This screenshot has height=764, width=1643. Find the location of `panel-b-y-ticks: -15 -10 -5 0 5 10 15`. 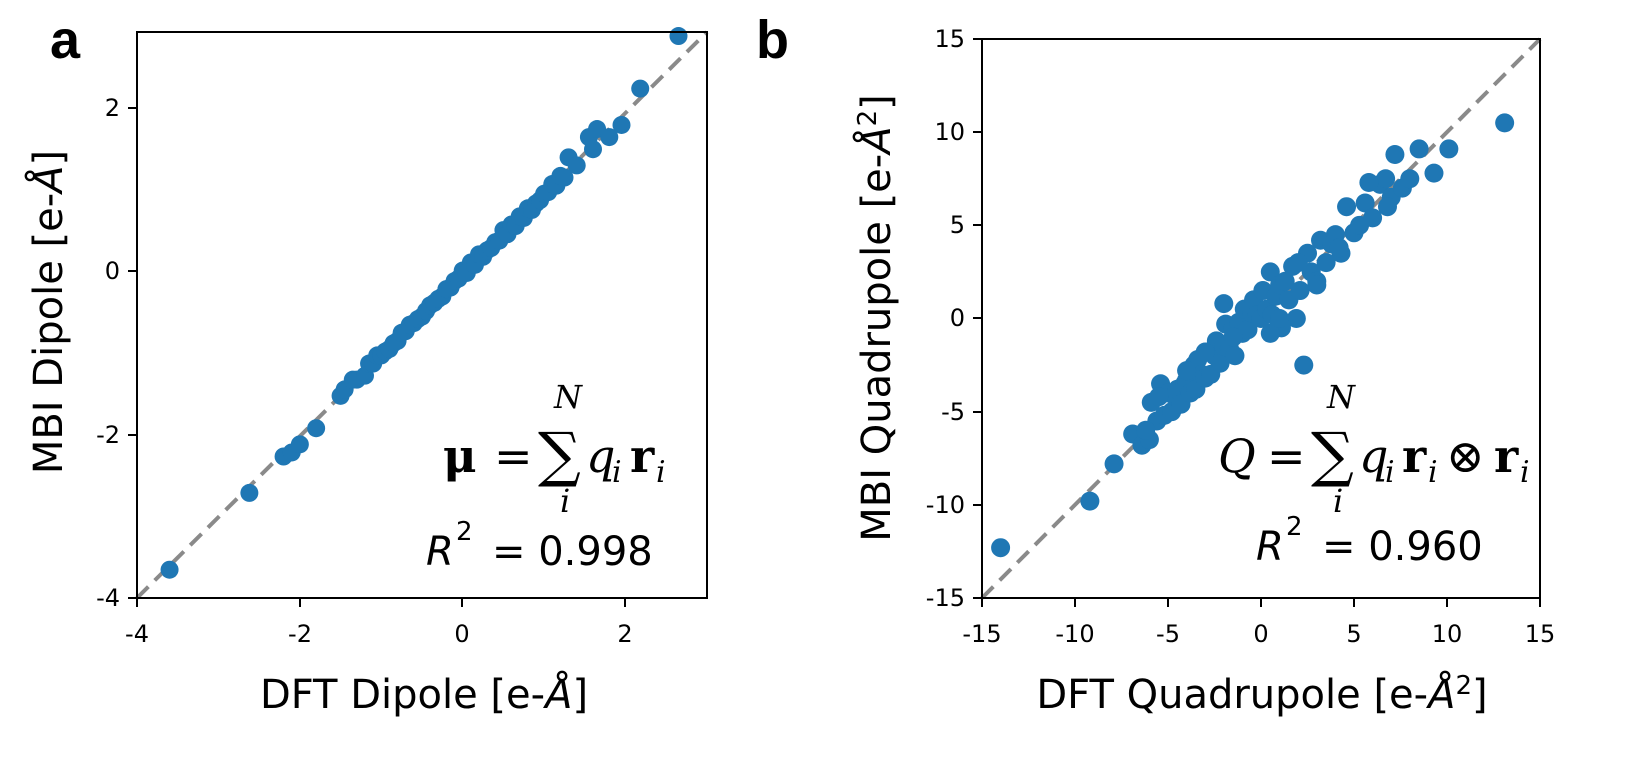

panel-b-y-ticks: -15 -10 -5 0 5 10 15 is located at coordinates (954, 318).